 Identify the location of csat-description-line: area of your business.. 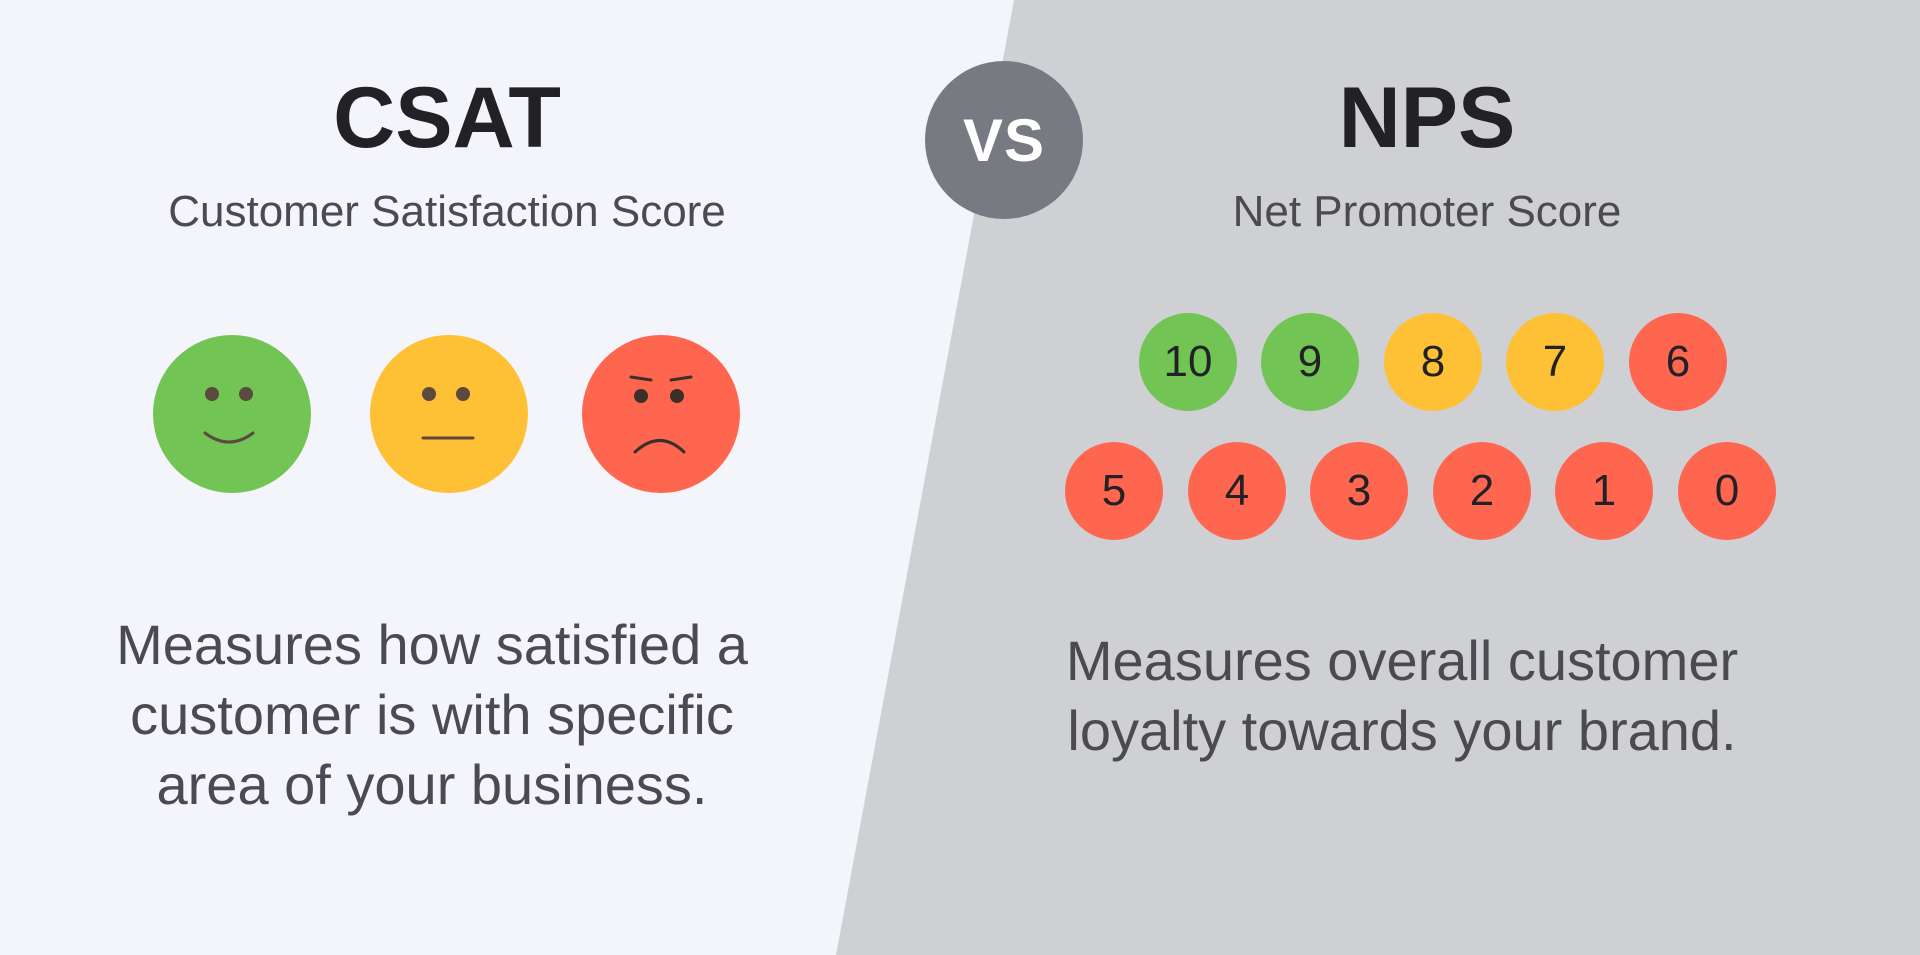
(432, 784).